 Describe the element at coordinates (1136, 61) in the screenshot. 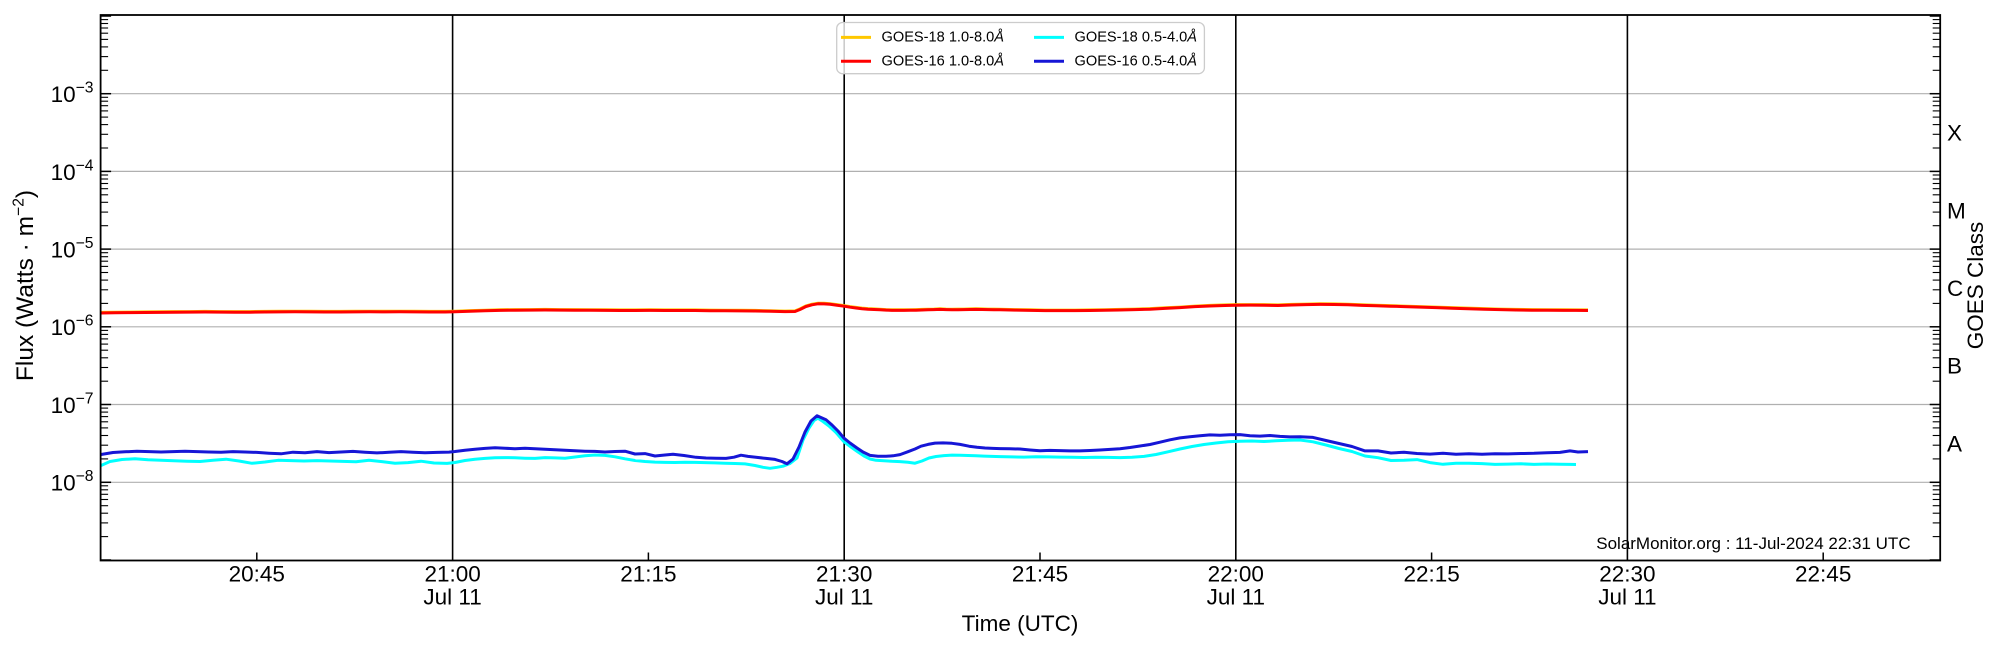

I see `svg-text: GOES-16 0.5-4.0Å` at that location.